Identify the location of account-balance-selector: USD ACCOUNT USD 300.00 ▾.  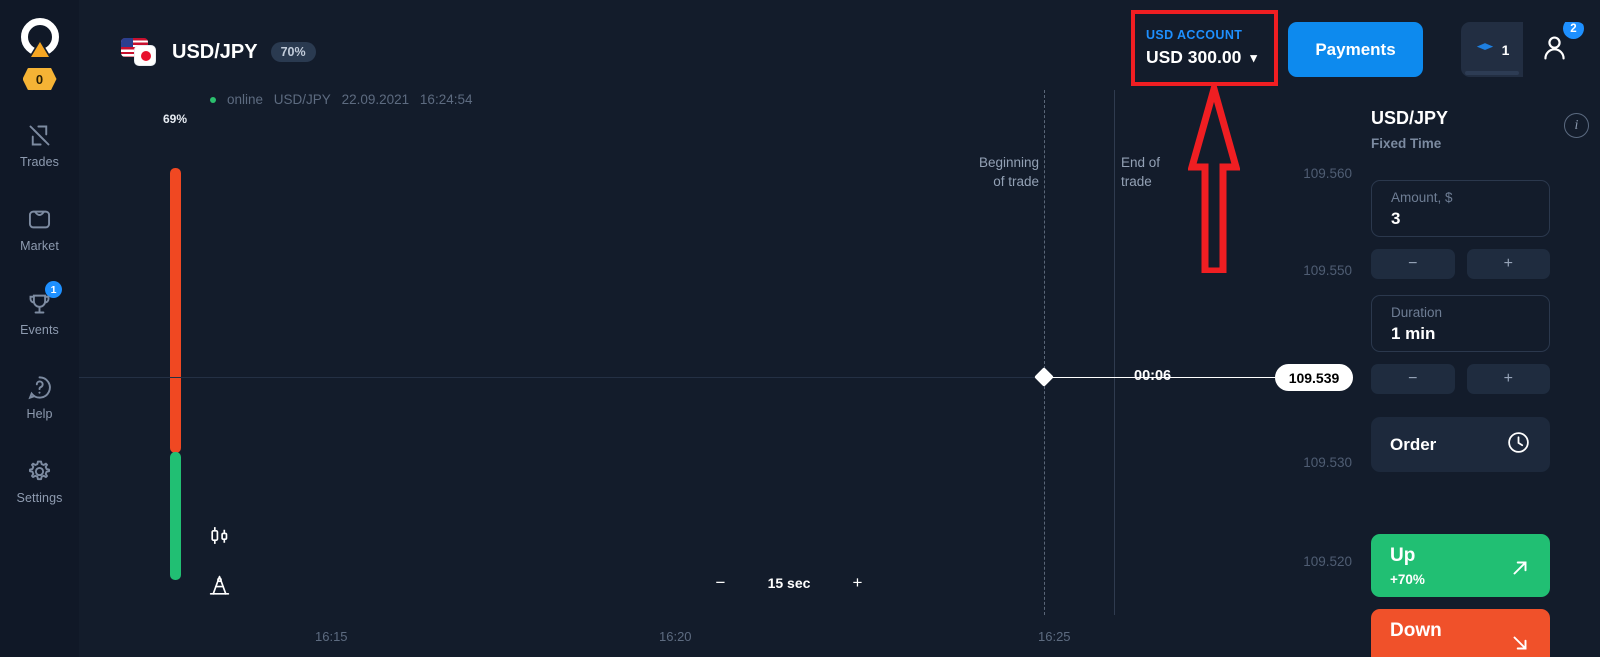
(1204, 48).